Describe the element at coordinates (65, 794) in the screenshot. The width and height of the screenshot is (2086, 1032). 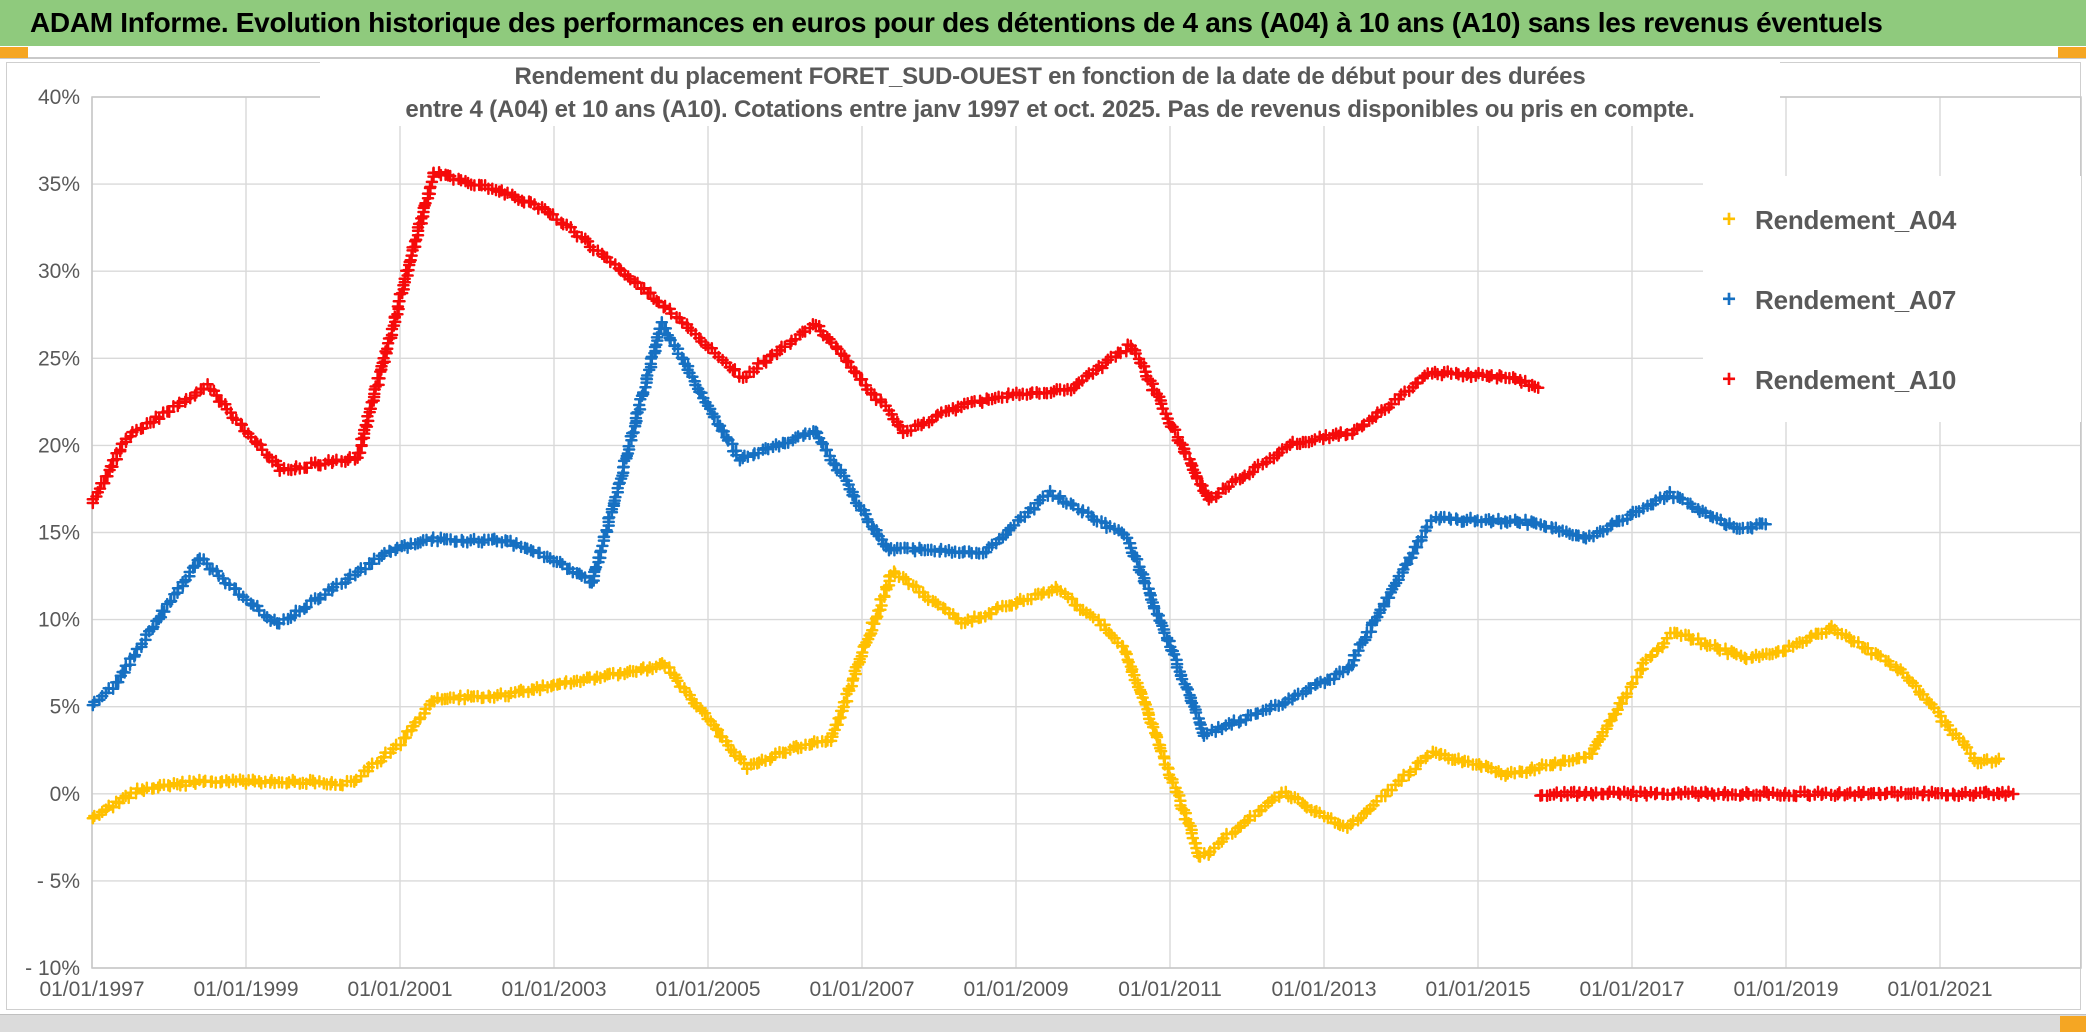
I see `y-axis-label: 0%` at that location.